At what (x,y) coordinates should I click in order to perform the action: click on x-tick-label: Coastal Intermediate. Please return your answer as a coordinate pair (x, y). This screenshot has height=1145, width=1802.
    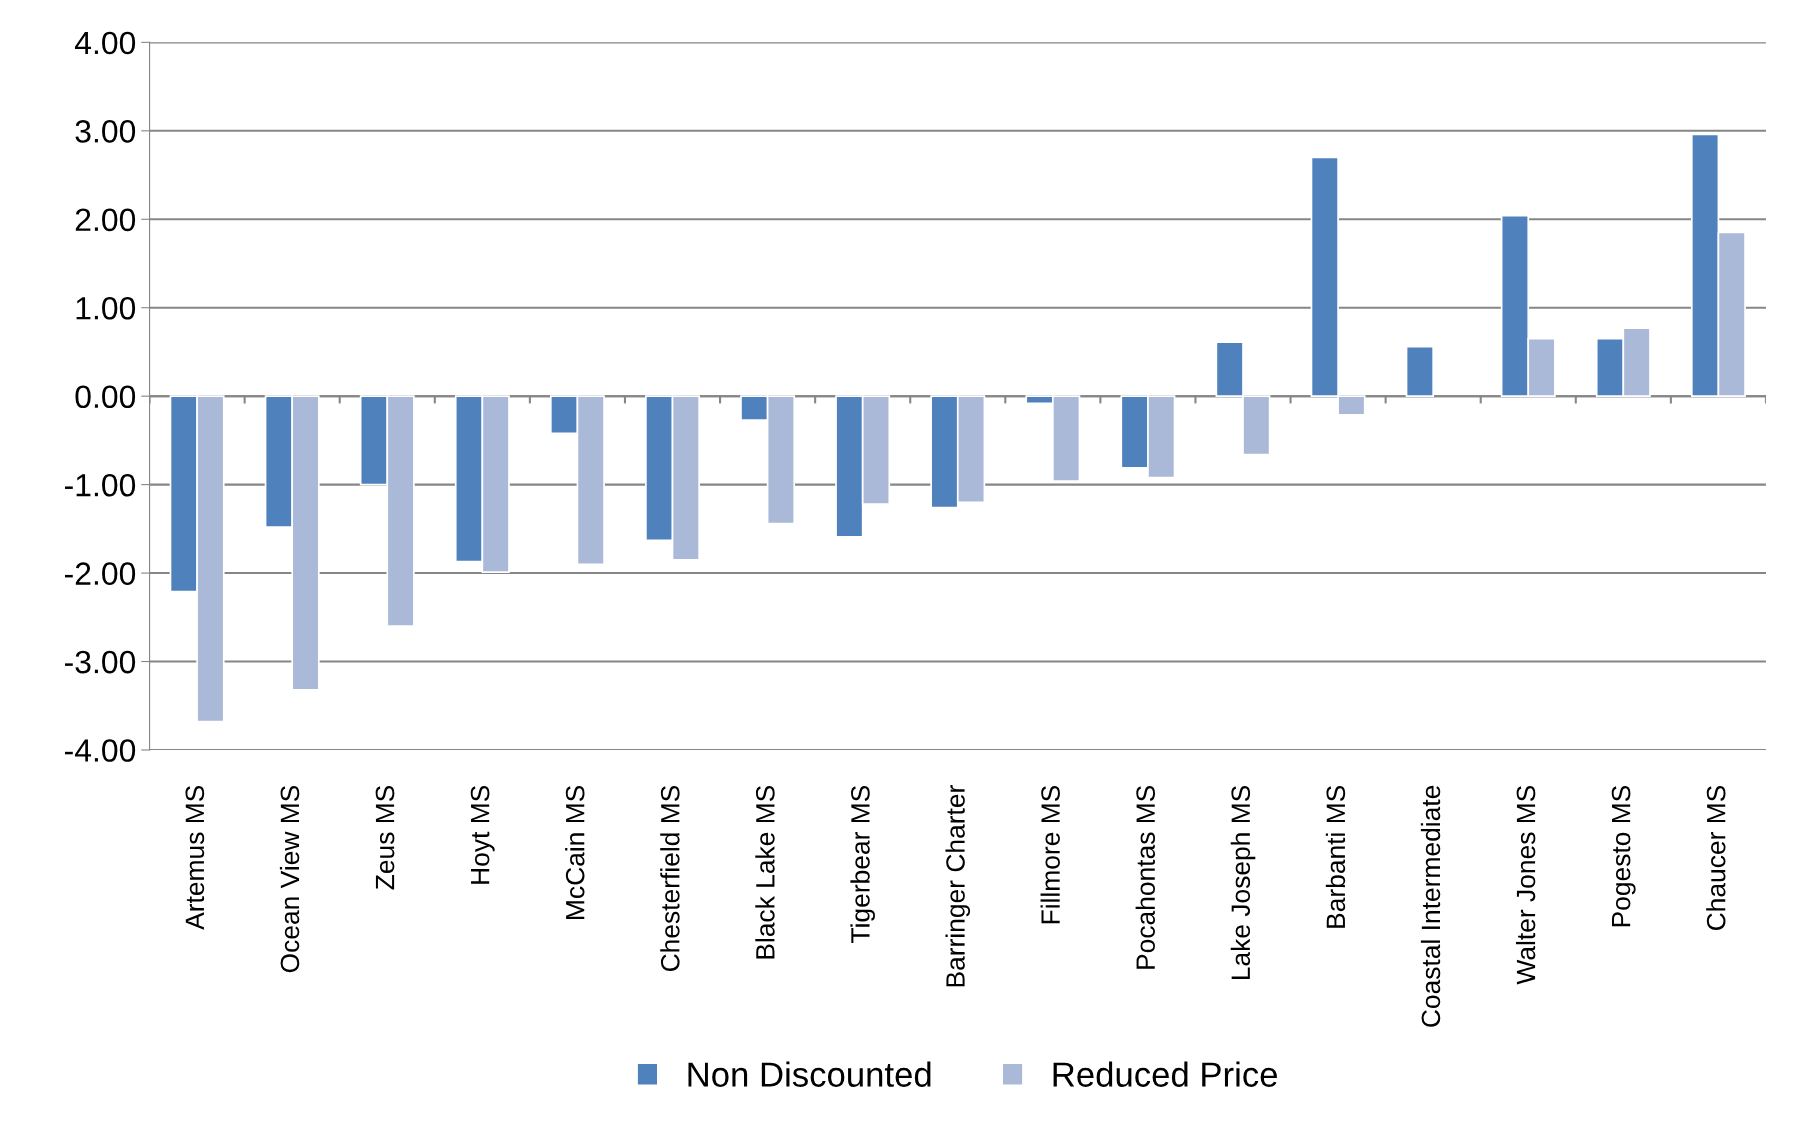
    Looking at the image, I should click on (1430, 906).